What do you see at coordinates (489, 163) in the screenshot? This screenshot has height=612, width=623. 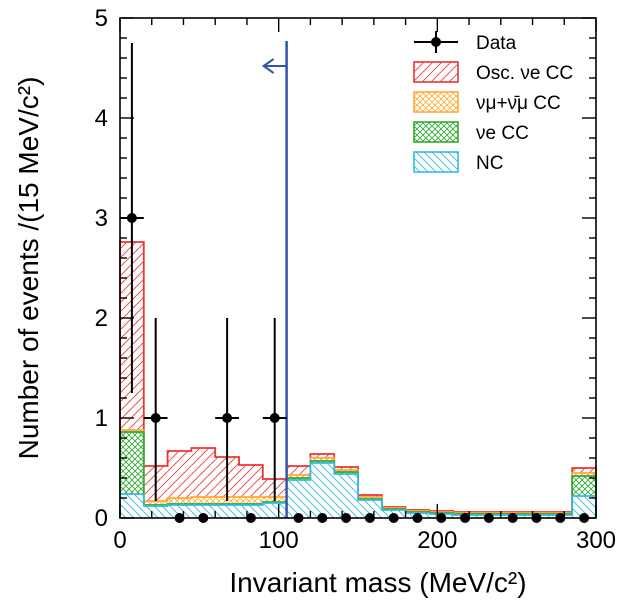 I see `legend-label: NC` at bounding box center [489, 163].